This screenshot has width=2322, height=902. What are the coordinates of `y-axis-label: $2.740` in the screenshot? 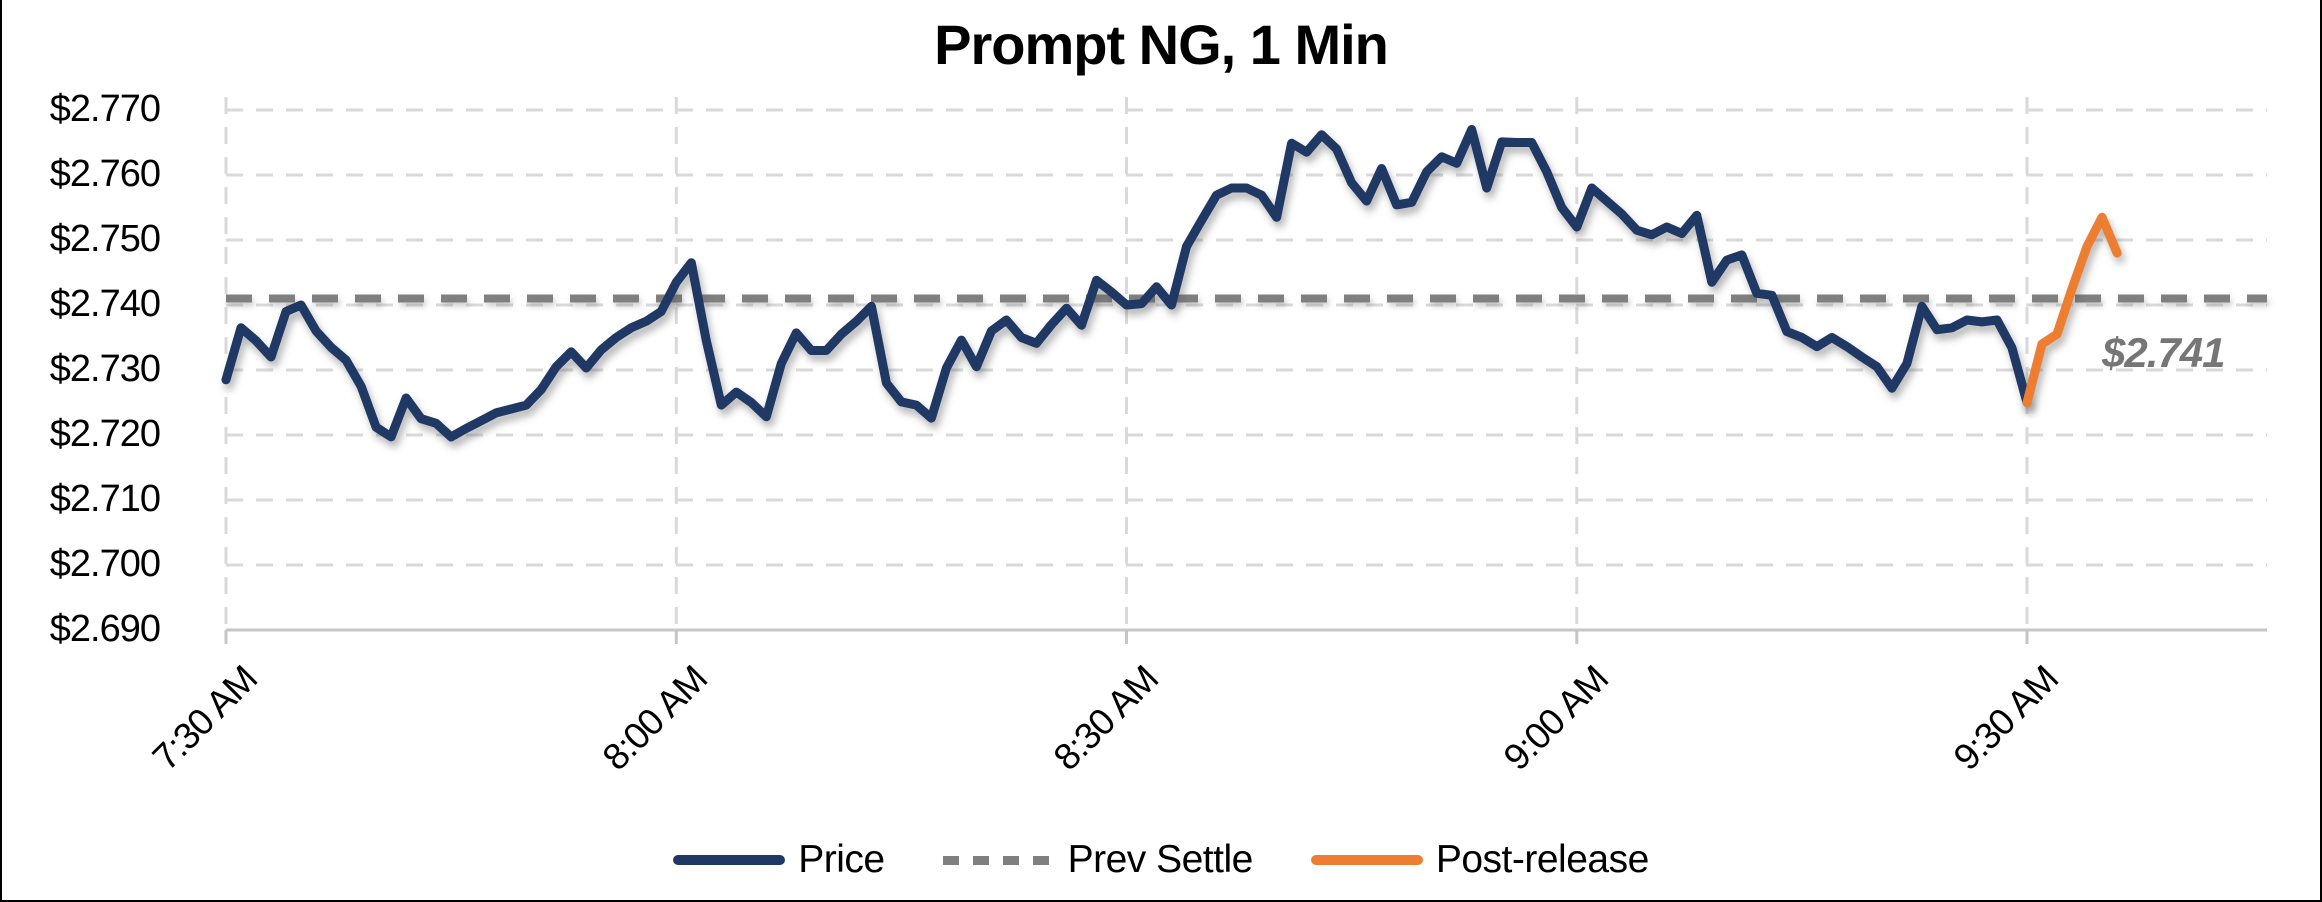 It's located at (105, 304).